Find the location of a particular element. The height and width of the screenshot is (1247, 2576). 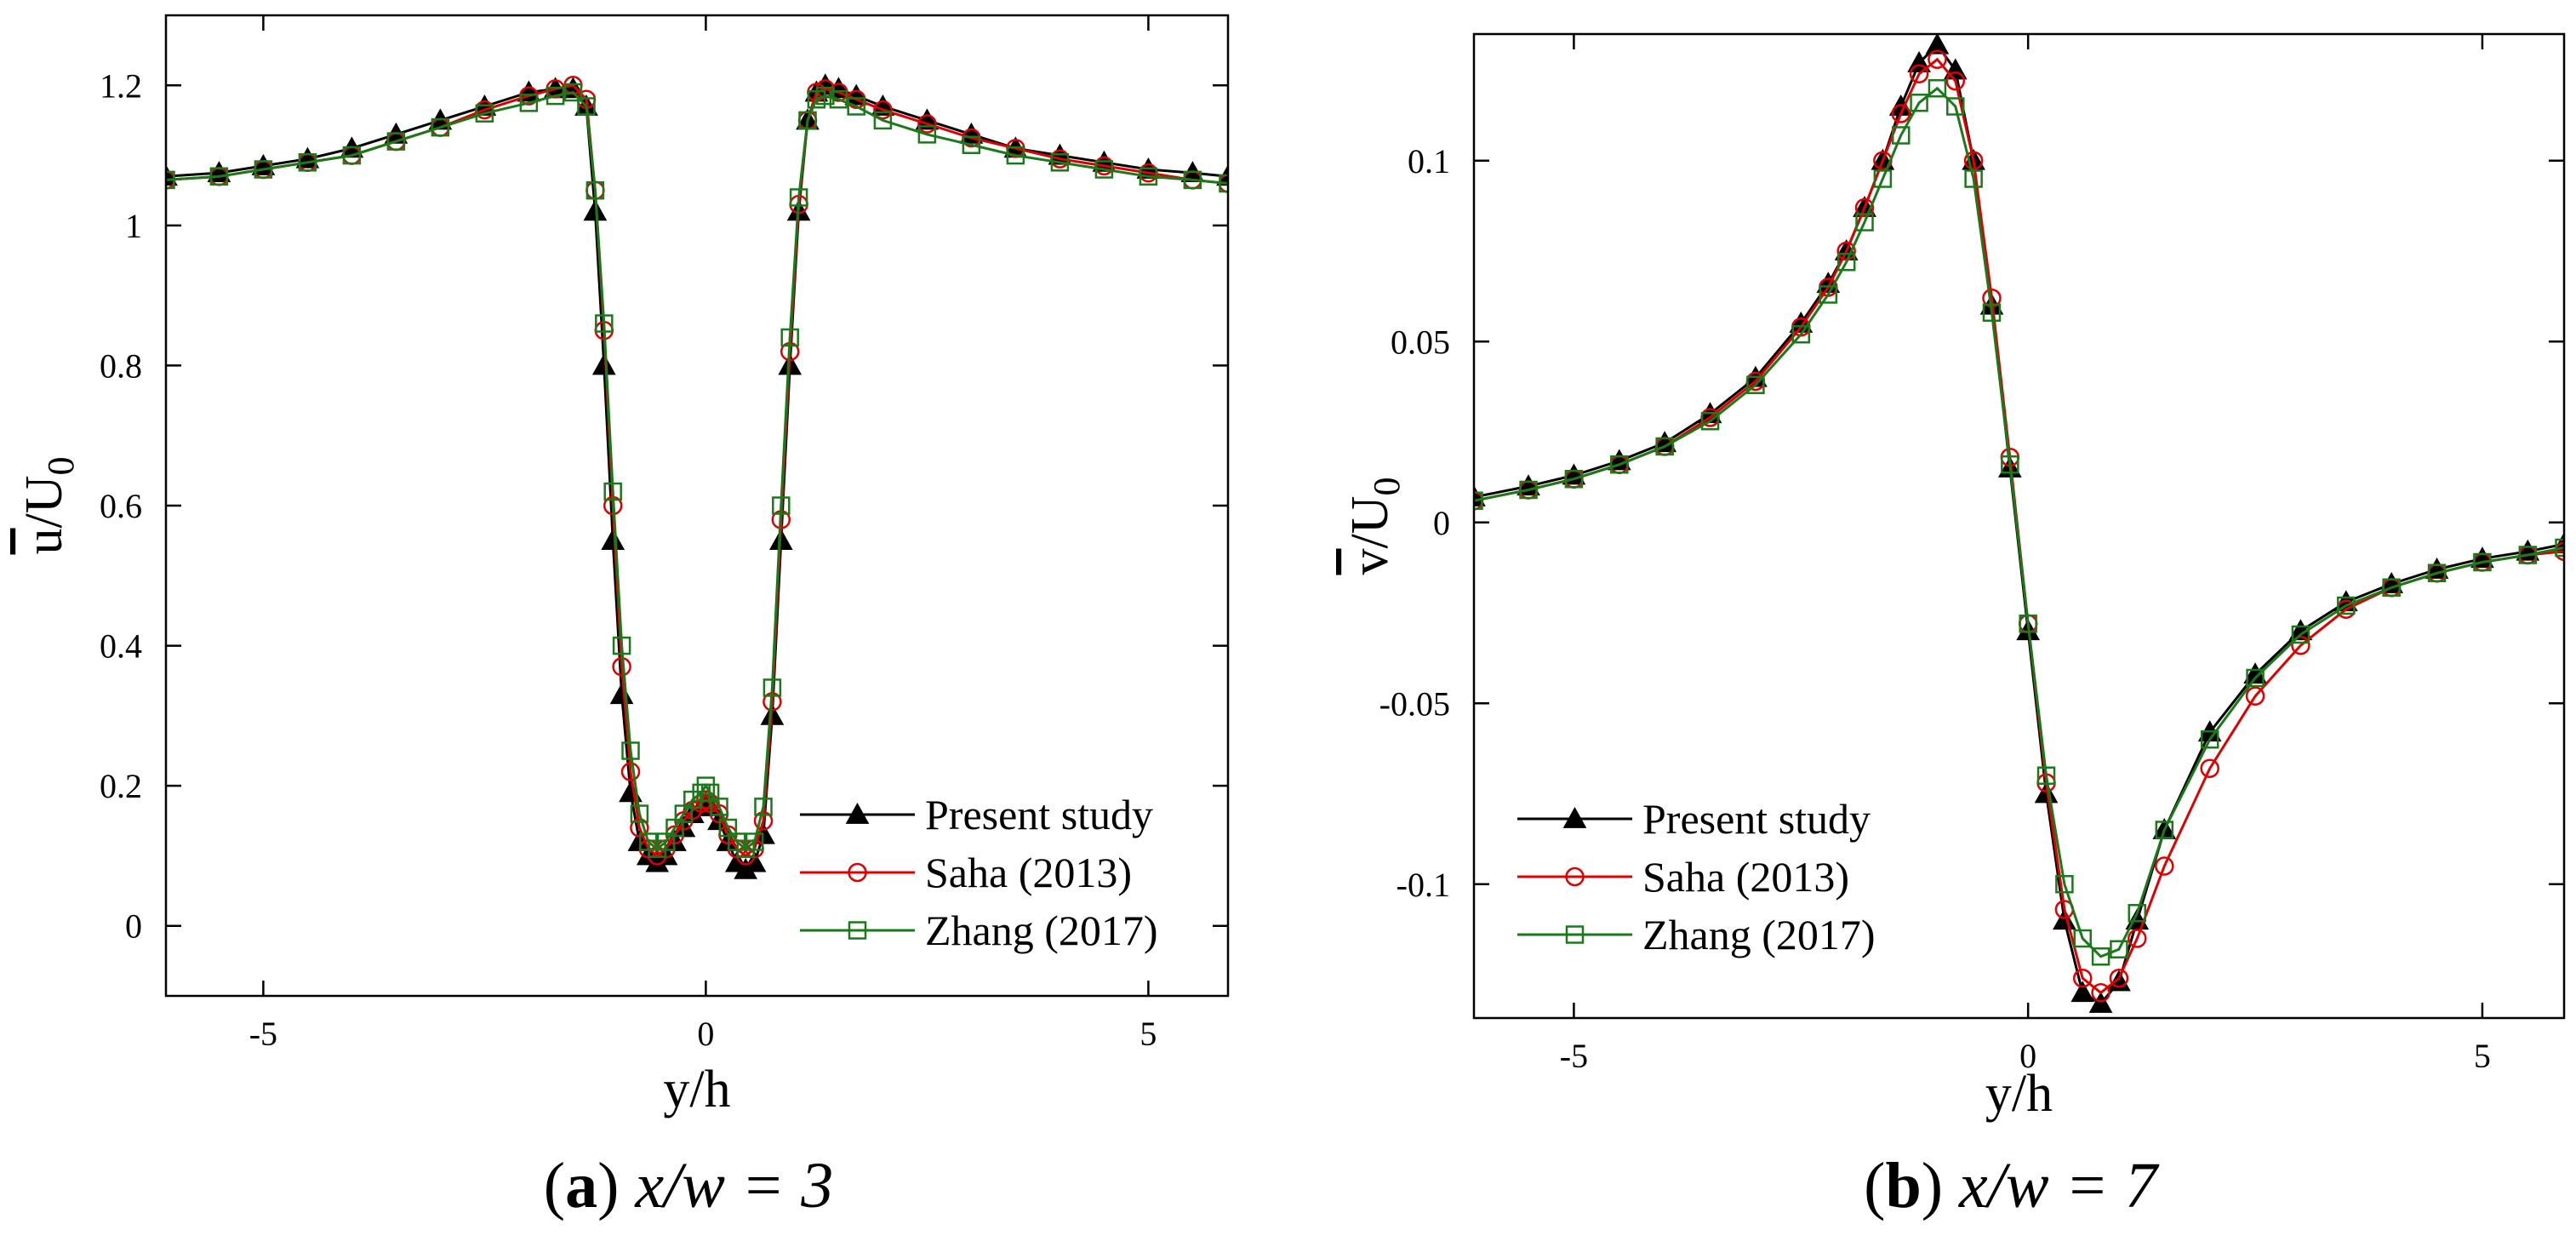

y-tick-label-a-6: 1.2 is located at coordinates (121, 86).